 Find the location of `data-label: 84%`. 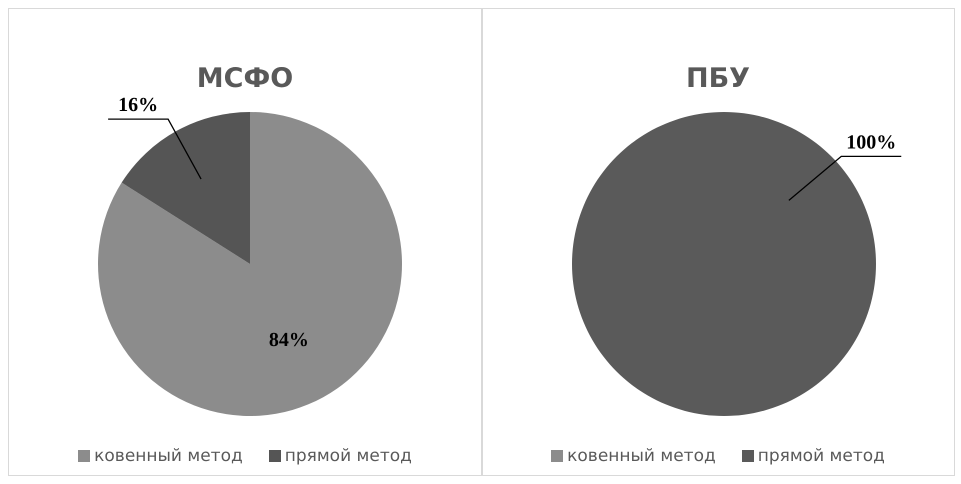

data-label: 84% is located at coordinates (288, 339).